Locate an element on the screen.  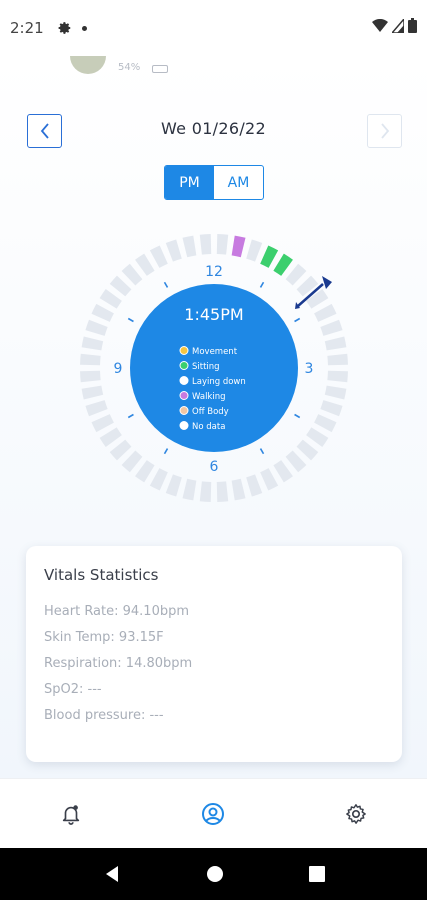
pm-toggle-button: PM is located at coordinates (189, 182).